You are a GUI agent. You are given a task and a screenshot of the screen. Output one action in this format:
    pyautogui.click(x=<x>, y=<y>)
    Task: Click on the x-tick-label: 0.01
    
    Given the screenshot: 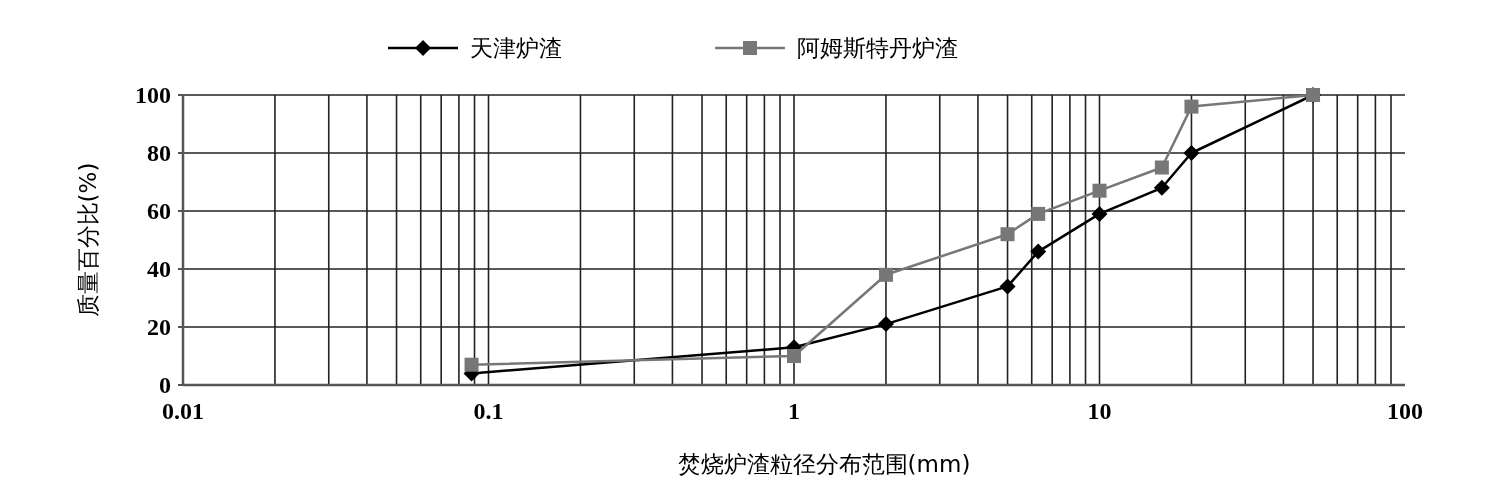 What is the action you would take?
    pyautogui.click(x=183, y=411)
    